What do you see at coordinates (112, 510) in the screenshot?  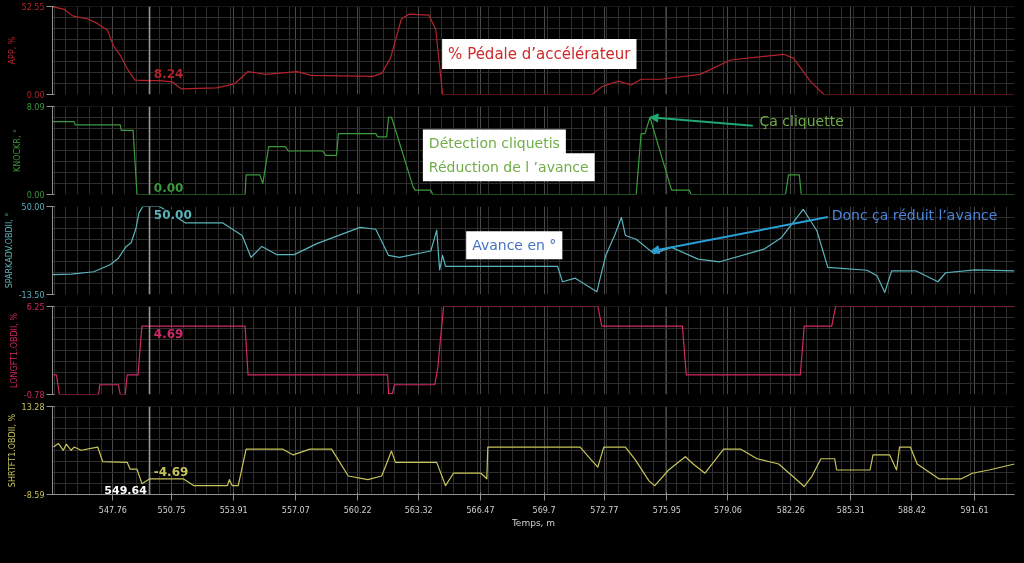 I see `x-tick-label: 547.76` at bounding box center [112, 510].